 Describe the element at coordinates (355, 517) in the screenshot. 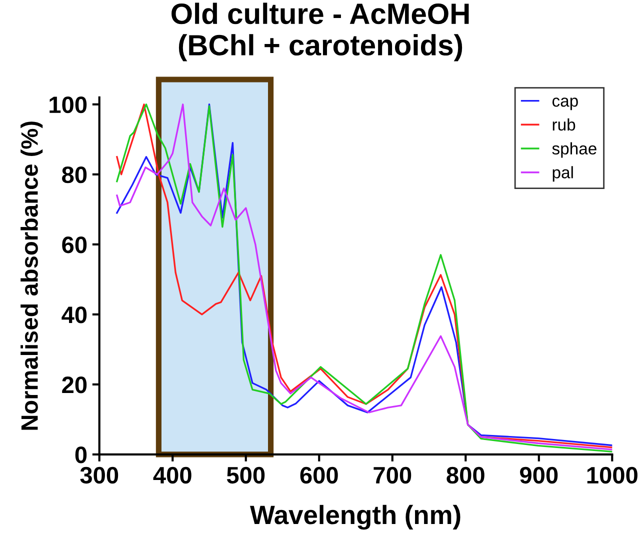

I see `x-axis-title: Wavelength (nm)` at that location.